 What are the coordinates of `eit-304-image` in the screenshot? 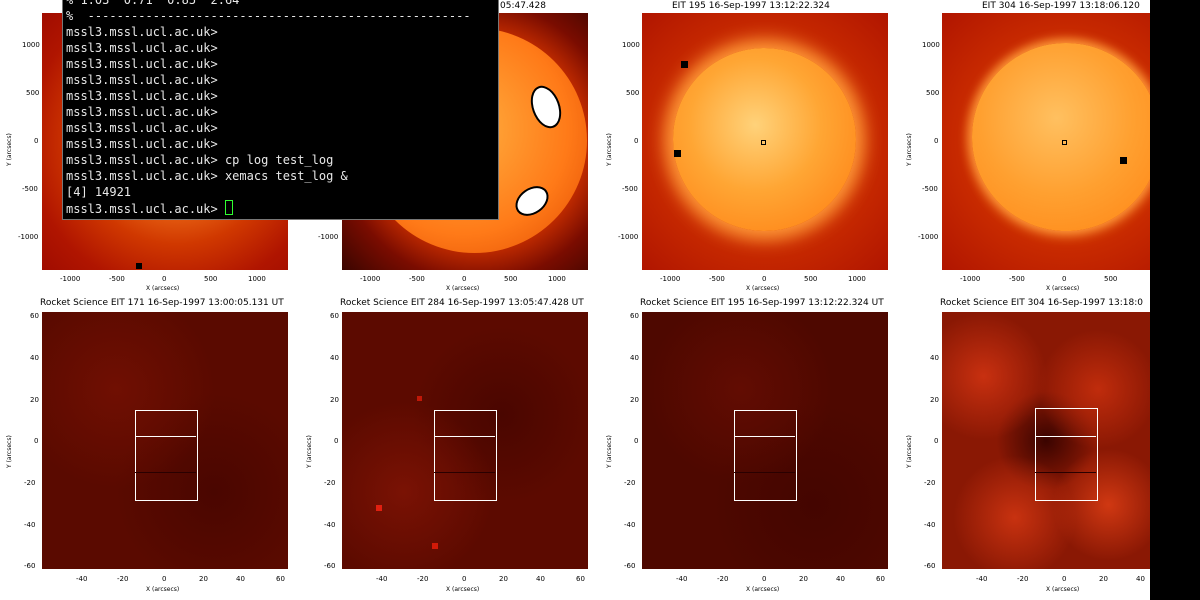 It's located at (1046, 141).